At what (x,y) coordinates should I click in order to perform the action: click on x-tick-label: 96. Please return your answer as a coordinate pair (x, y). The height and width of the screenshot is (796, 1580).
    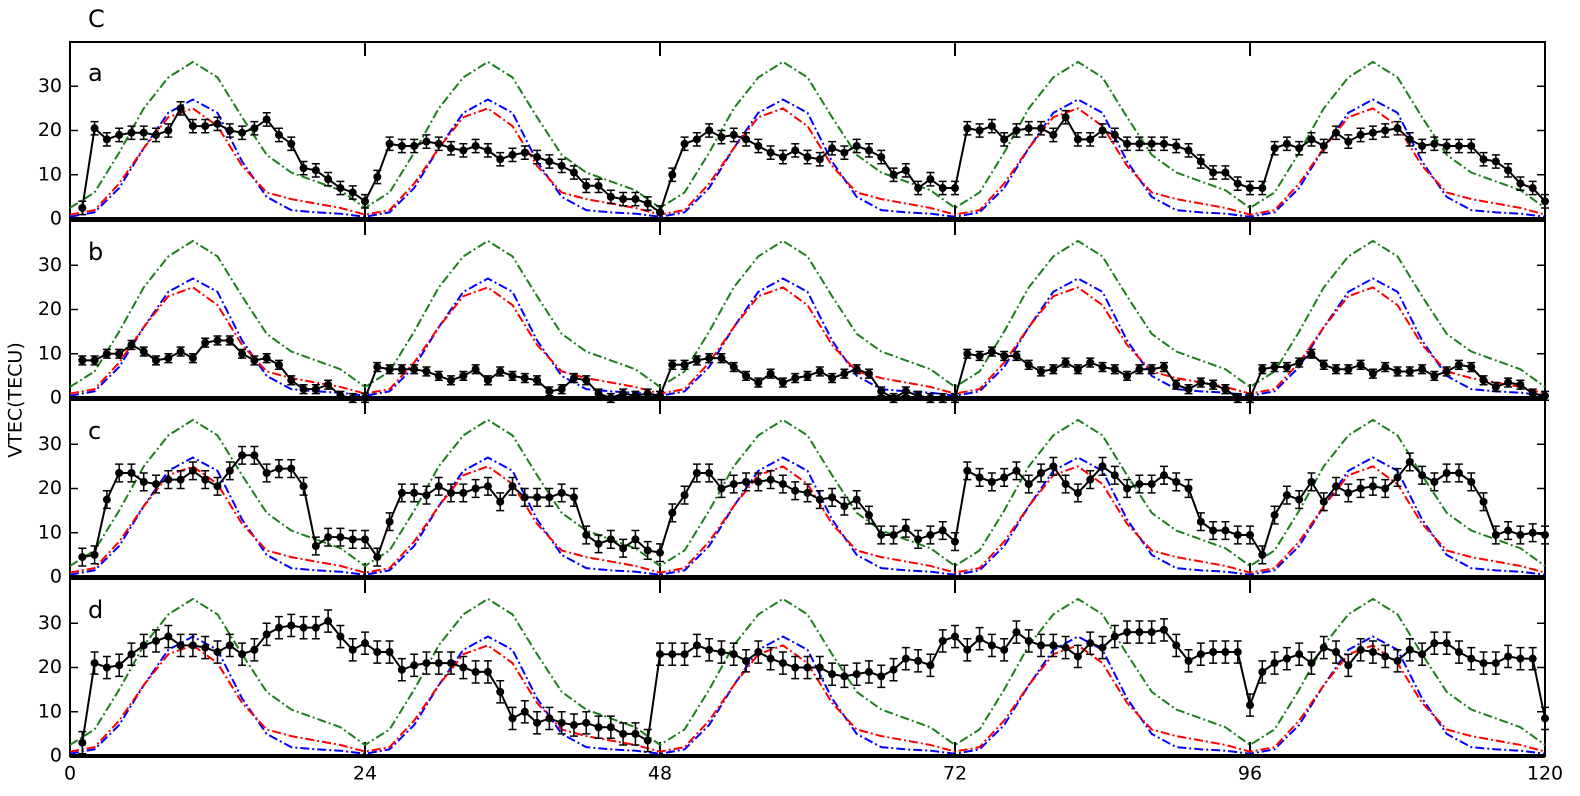
    Looking at the image, I should click on (1250, 774).